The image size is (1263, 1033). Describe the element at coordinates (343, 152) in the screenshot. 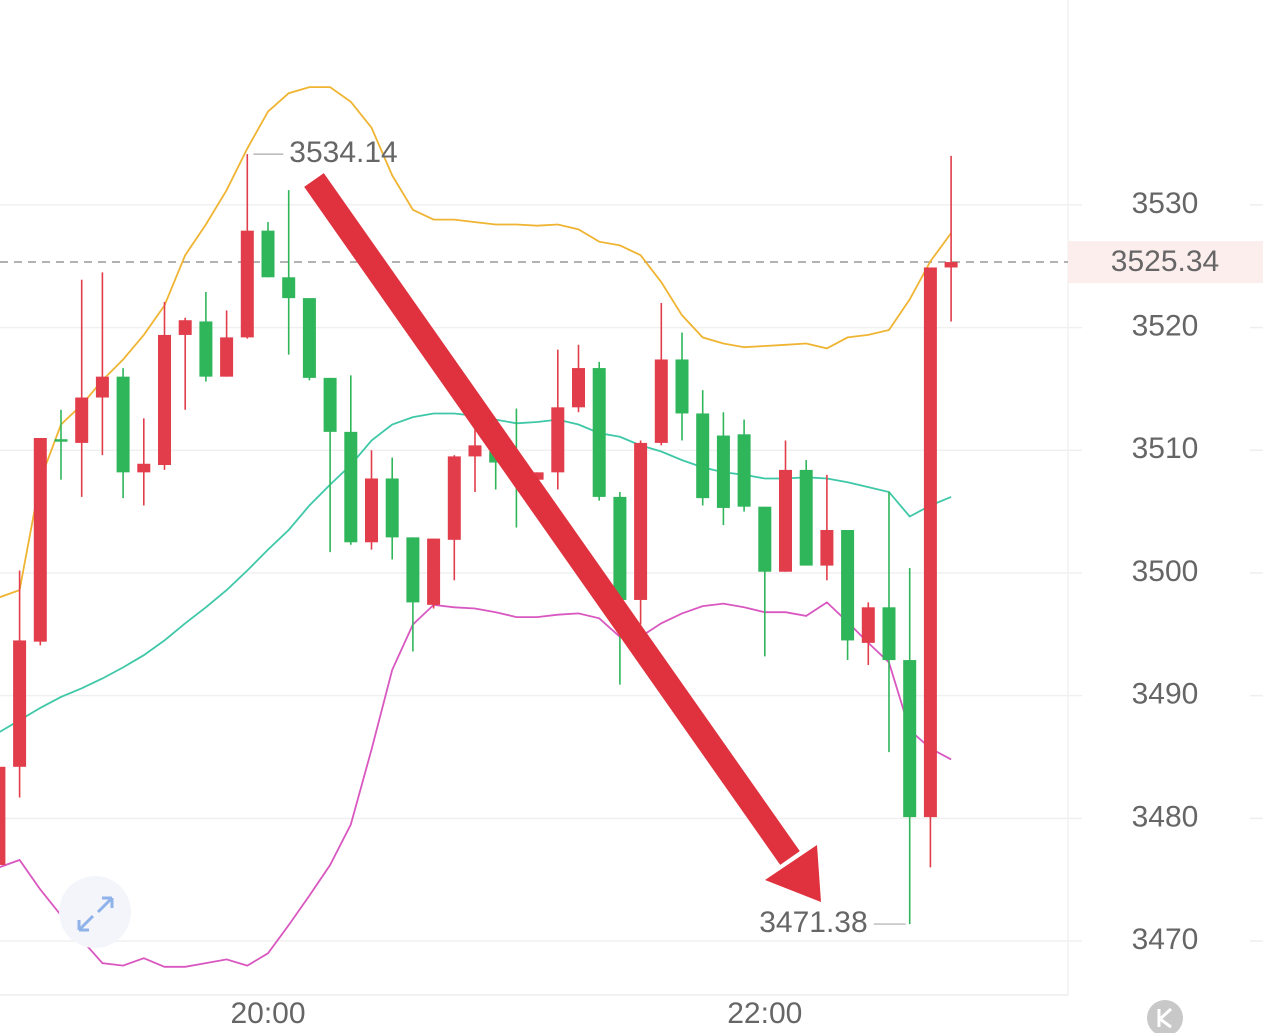

I see `max-price-label: 3534.14` at that location.